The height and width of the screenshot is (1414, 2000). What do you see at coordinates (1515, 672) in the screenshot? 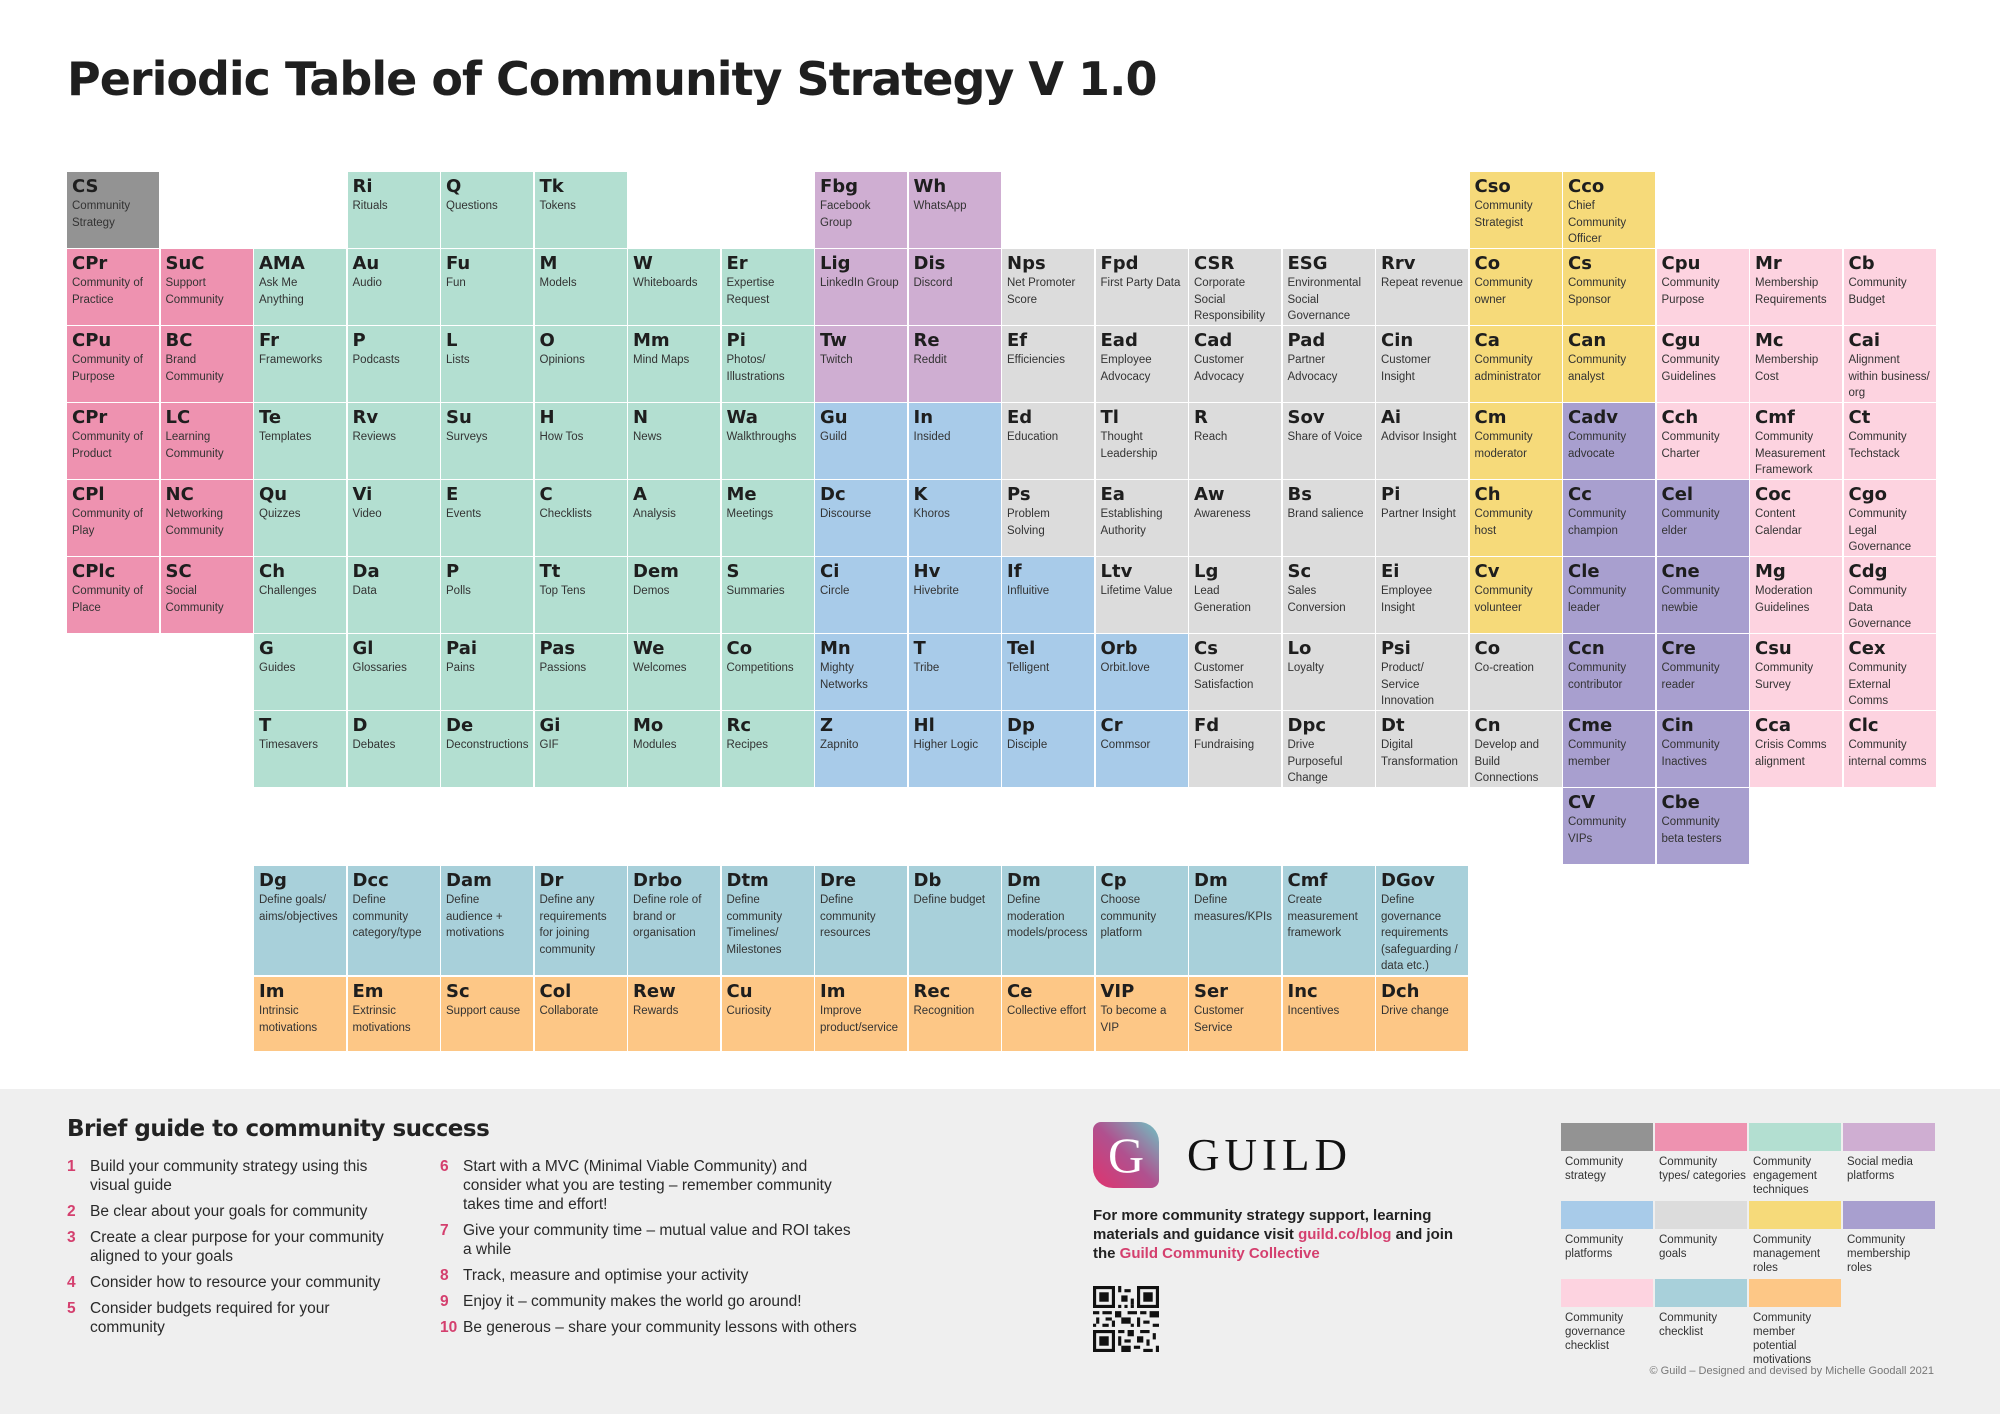
I see `element-co-creation: Co Co-creation` at bounding box center [1515, 672].